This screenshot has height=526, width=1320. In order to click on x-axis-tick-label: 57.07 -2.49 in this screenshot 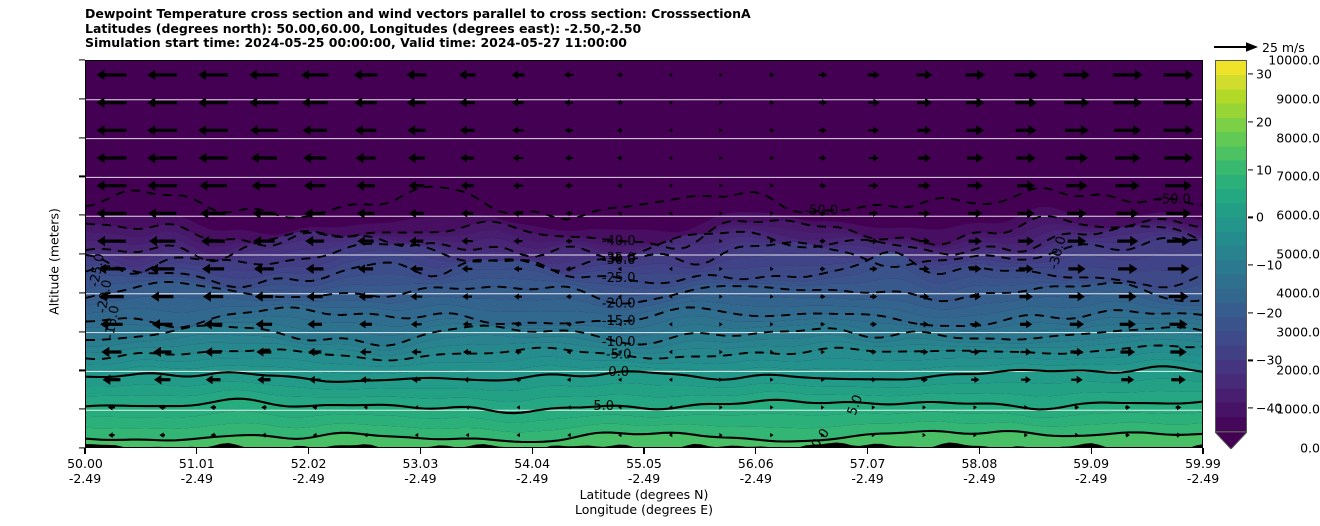, I will do `click(868, 471)`.